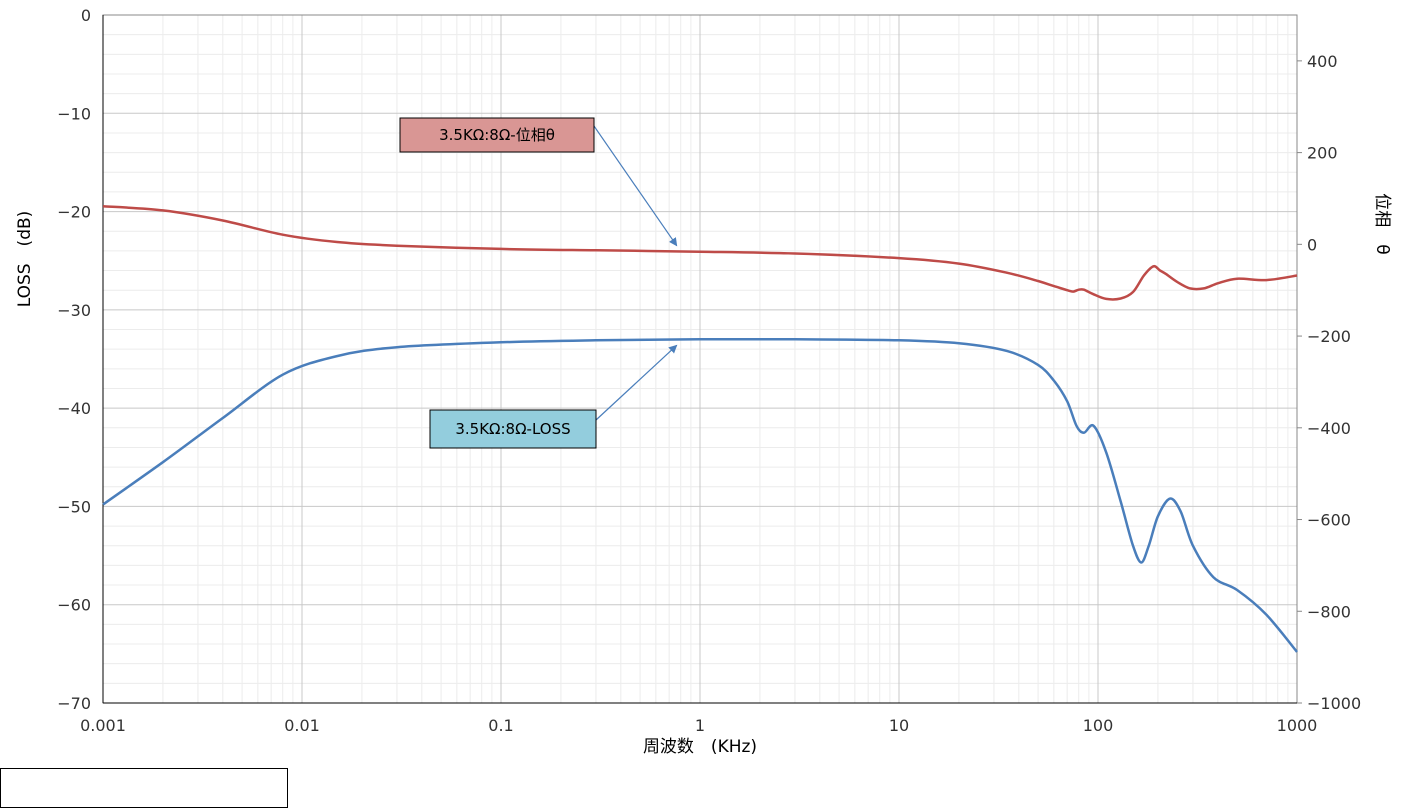 The width and height of the screenshot is (1402, 808). Describe the element at coordinates (103, 725) in the screenshot. I see `x-tick-label: 0.001` at that location.